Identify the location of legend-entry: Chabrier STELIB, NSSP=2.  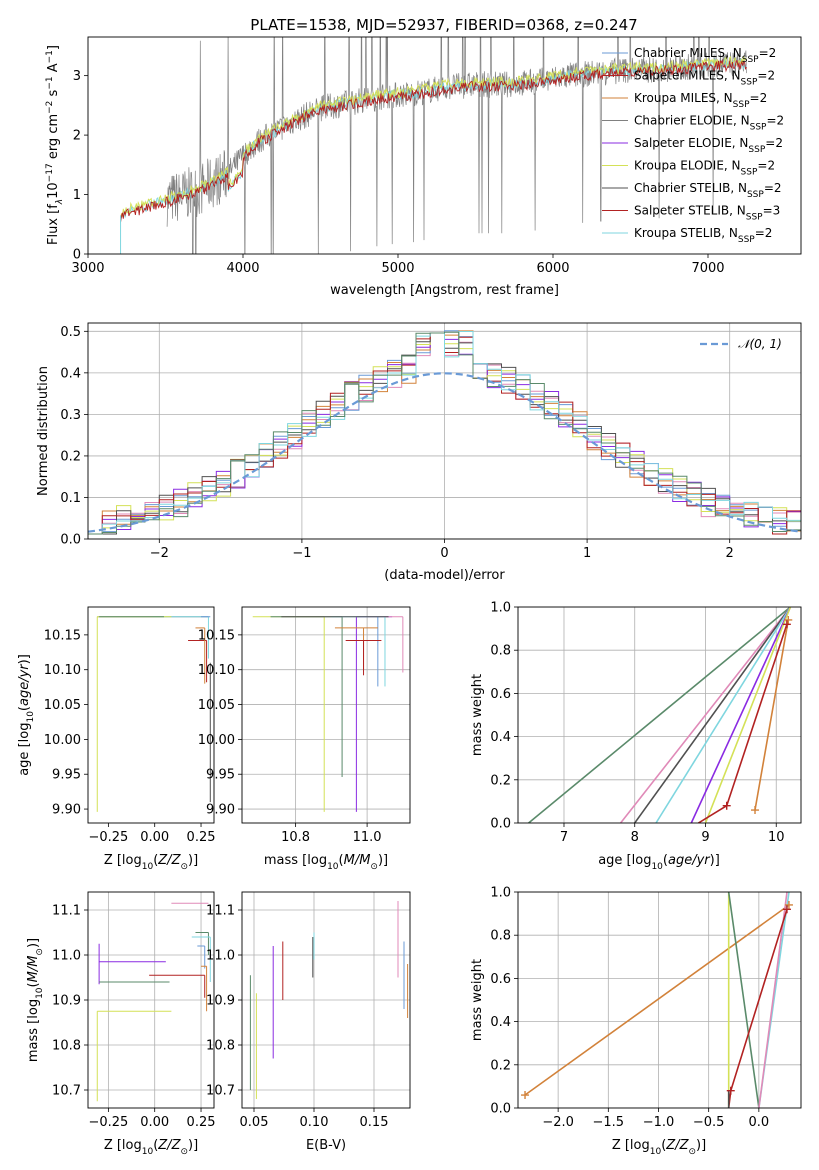
(708, 190).